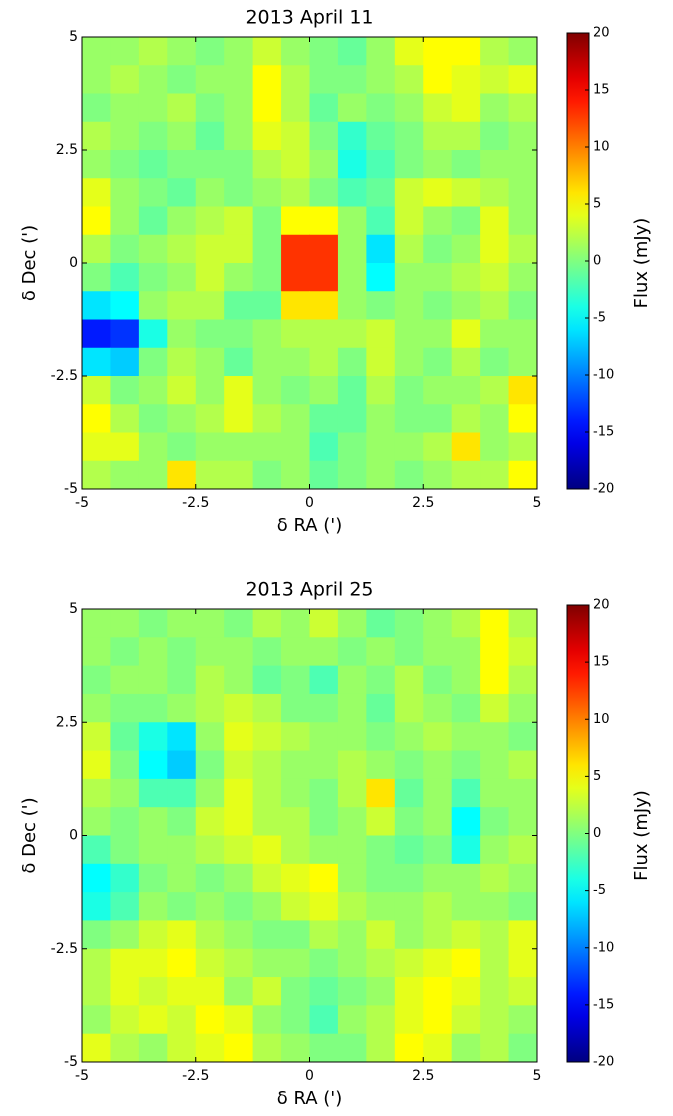 Image resolution: width=673 pixels, height=1116 pixels. I want to click on colorbar-tick-label: 15, so click(601, 662).